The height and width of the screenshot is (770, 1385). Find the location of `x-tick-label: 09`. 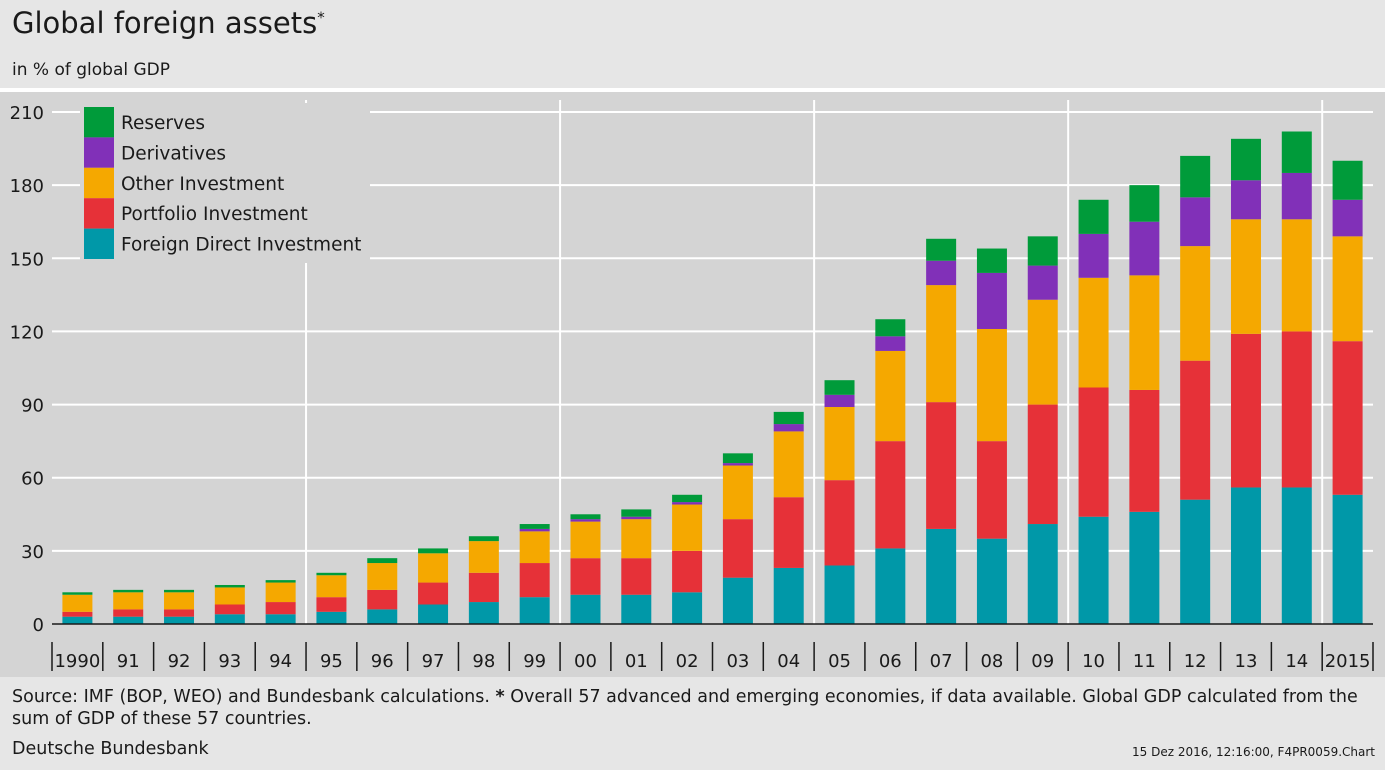

x-tick-label: 09 is located at coordinates (1042, 661).